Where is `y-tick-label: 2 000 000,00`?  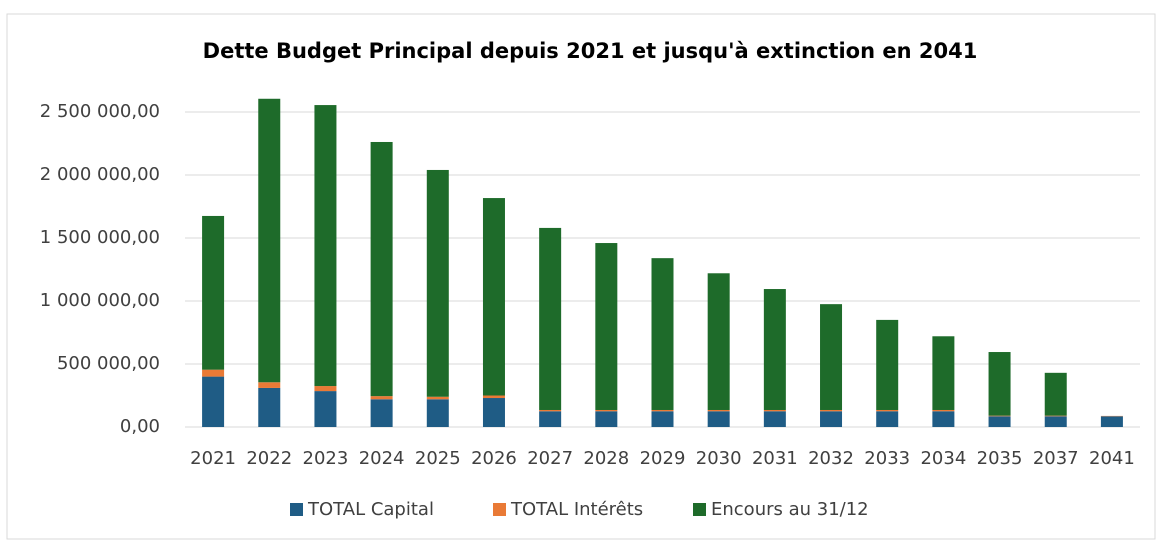 y-tick-label: 2 000 000,00 is located at coordinates (100, 174).